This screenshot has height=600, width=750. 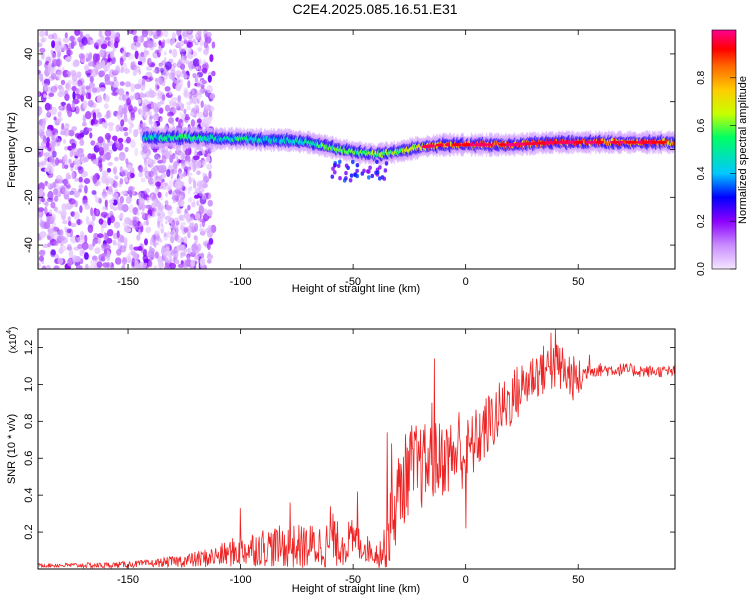 What do you see at coordinates (29, 149) in the screenshot?
I see `y-tick-label: 0` at bounding box center [29, 149].